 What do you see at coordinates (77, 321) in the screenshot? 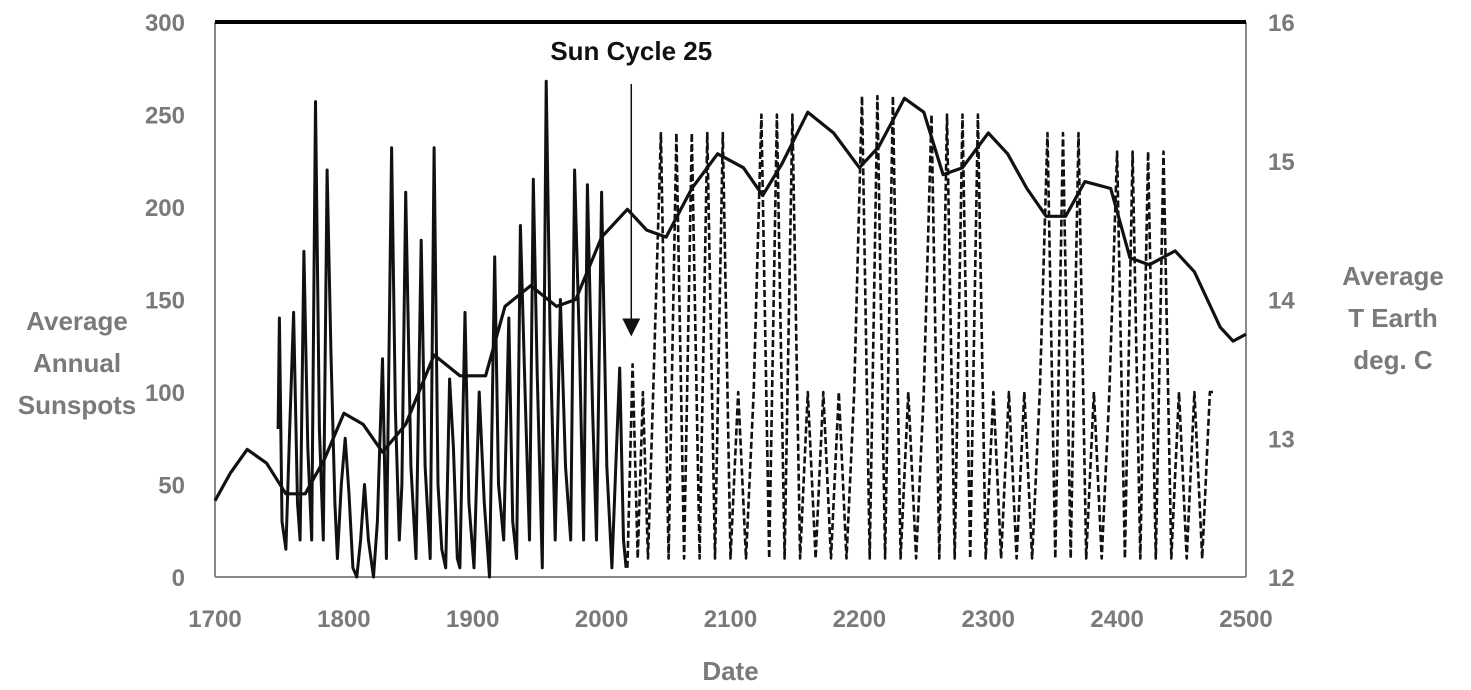
I see `y-left-axis-title-line: Average` at bounding box center [77, 321].